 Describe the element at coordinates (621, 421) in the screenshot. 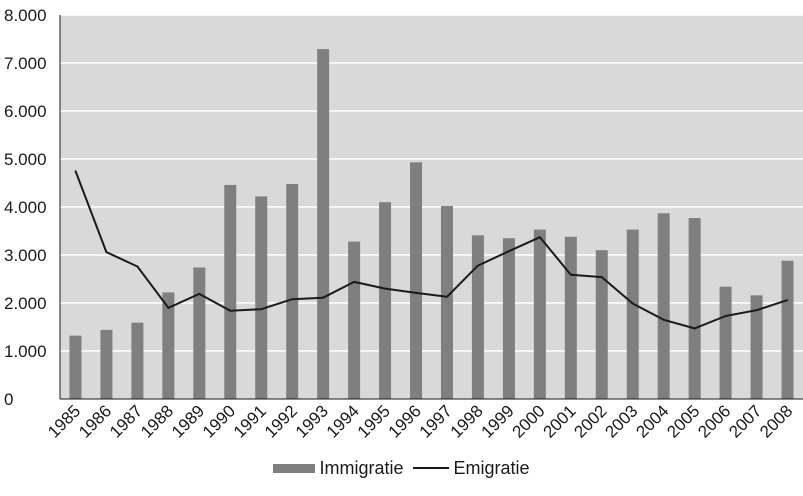

I see `x-tick-label: 2003` at that location.